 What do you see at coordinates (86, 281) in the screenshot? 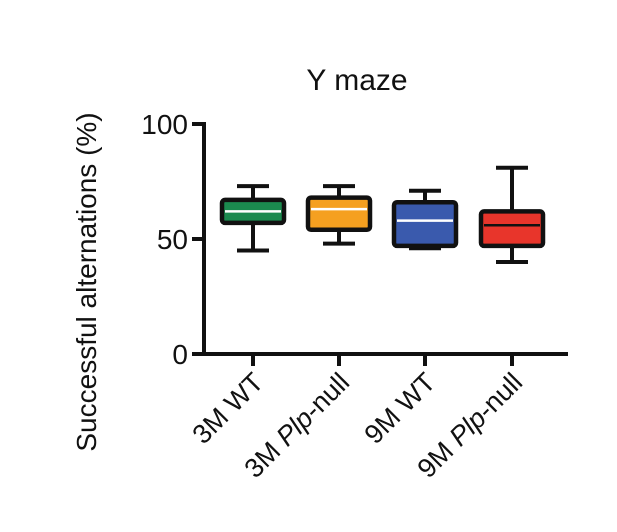
I see `y-axis-label: Successful alternations (%)` at bounding box center [86, 281].